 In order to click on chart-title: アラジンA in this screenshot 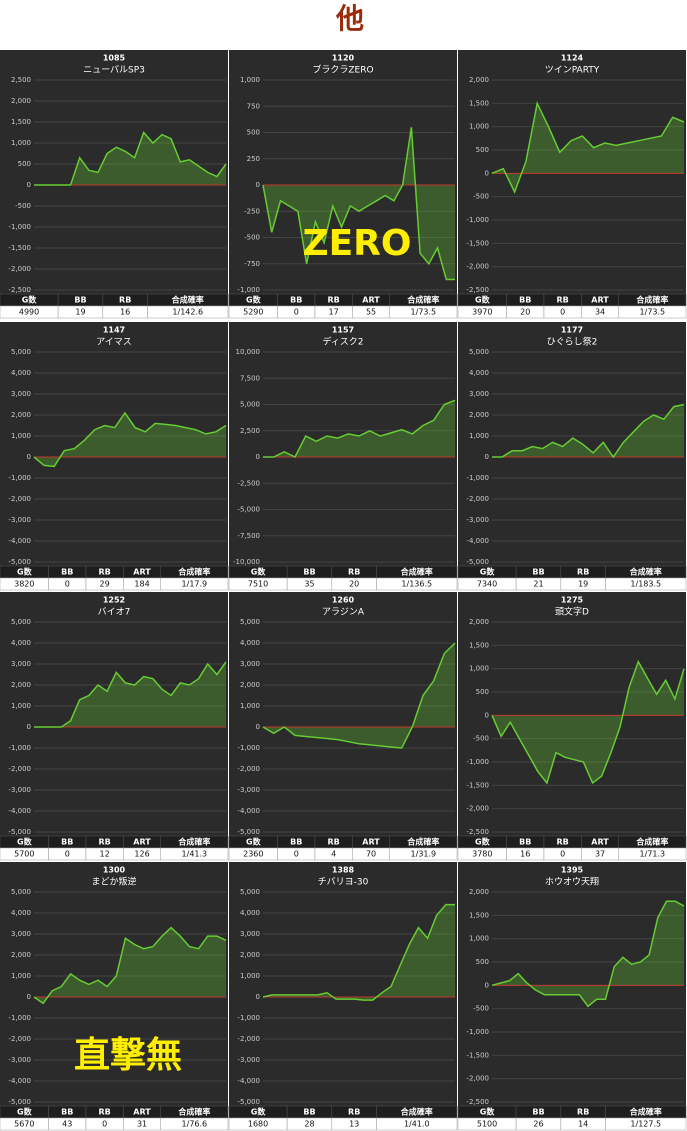, I will do `click(343, 612)`.